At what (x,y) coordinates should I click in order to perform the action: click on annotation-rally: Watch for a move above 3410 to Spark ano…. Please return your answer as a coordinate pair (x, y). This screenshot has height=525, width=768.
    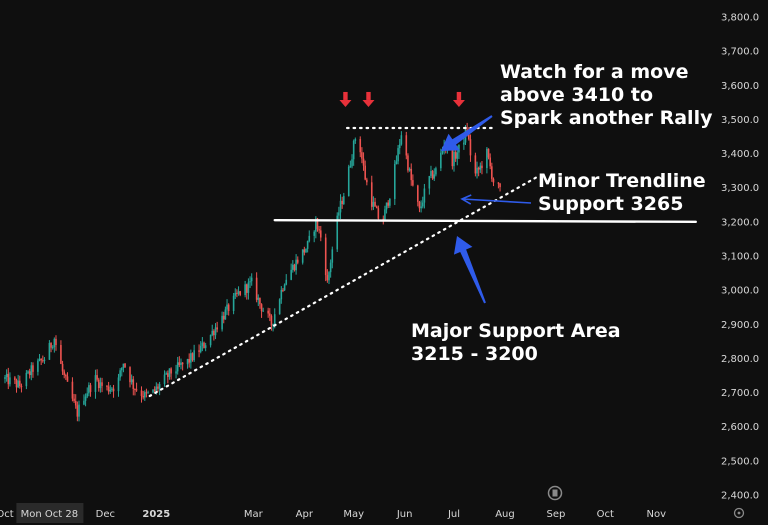
    Looking at the image, I should click on (606, 95).